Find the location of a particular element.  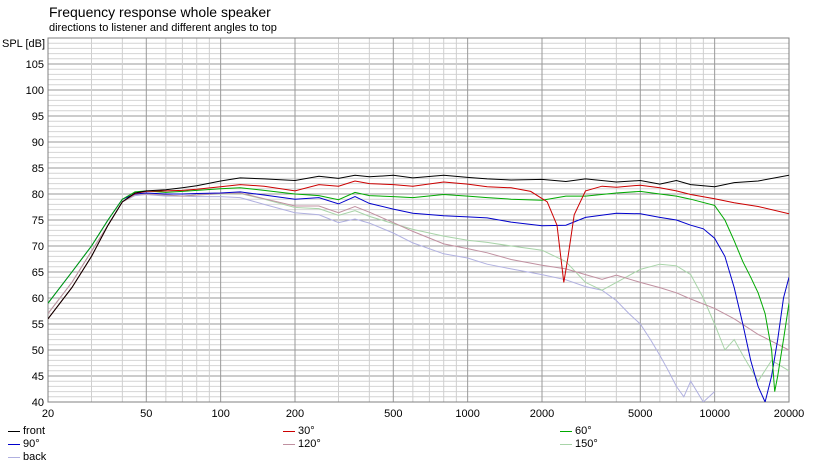

y-tick-label: 45 is located at coordinates (38, 377).